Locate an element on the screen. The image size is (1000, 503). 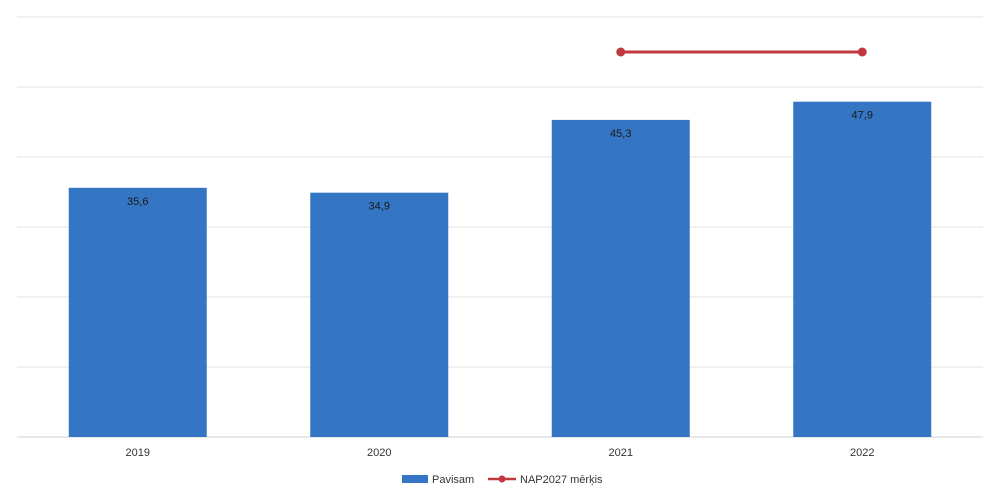
x-axis: 2019 2020 2021 2022 is located at coordinates (500, 453).